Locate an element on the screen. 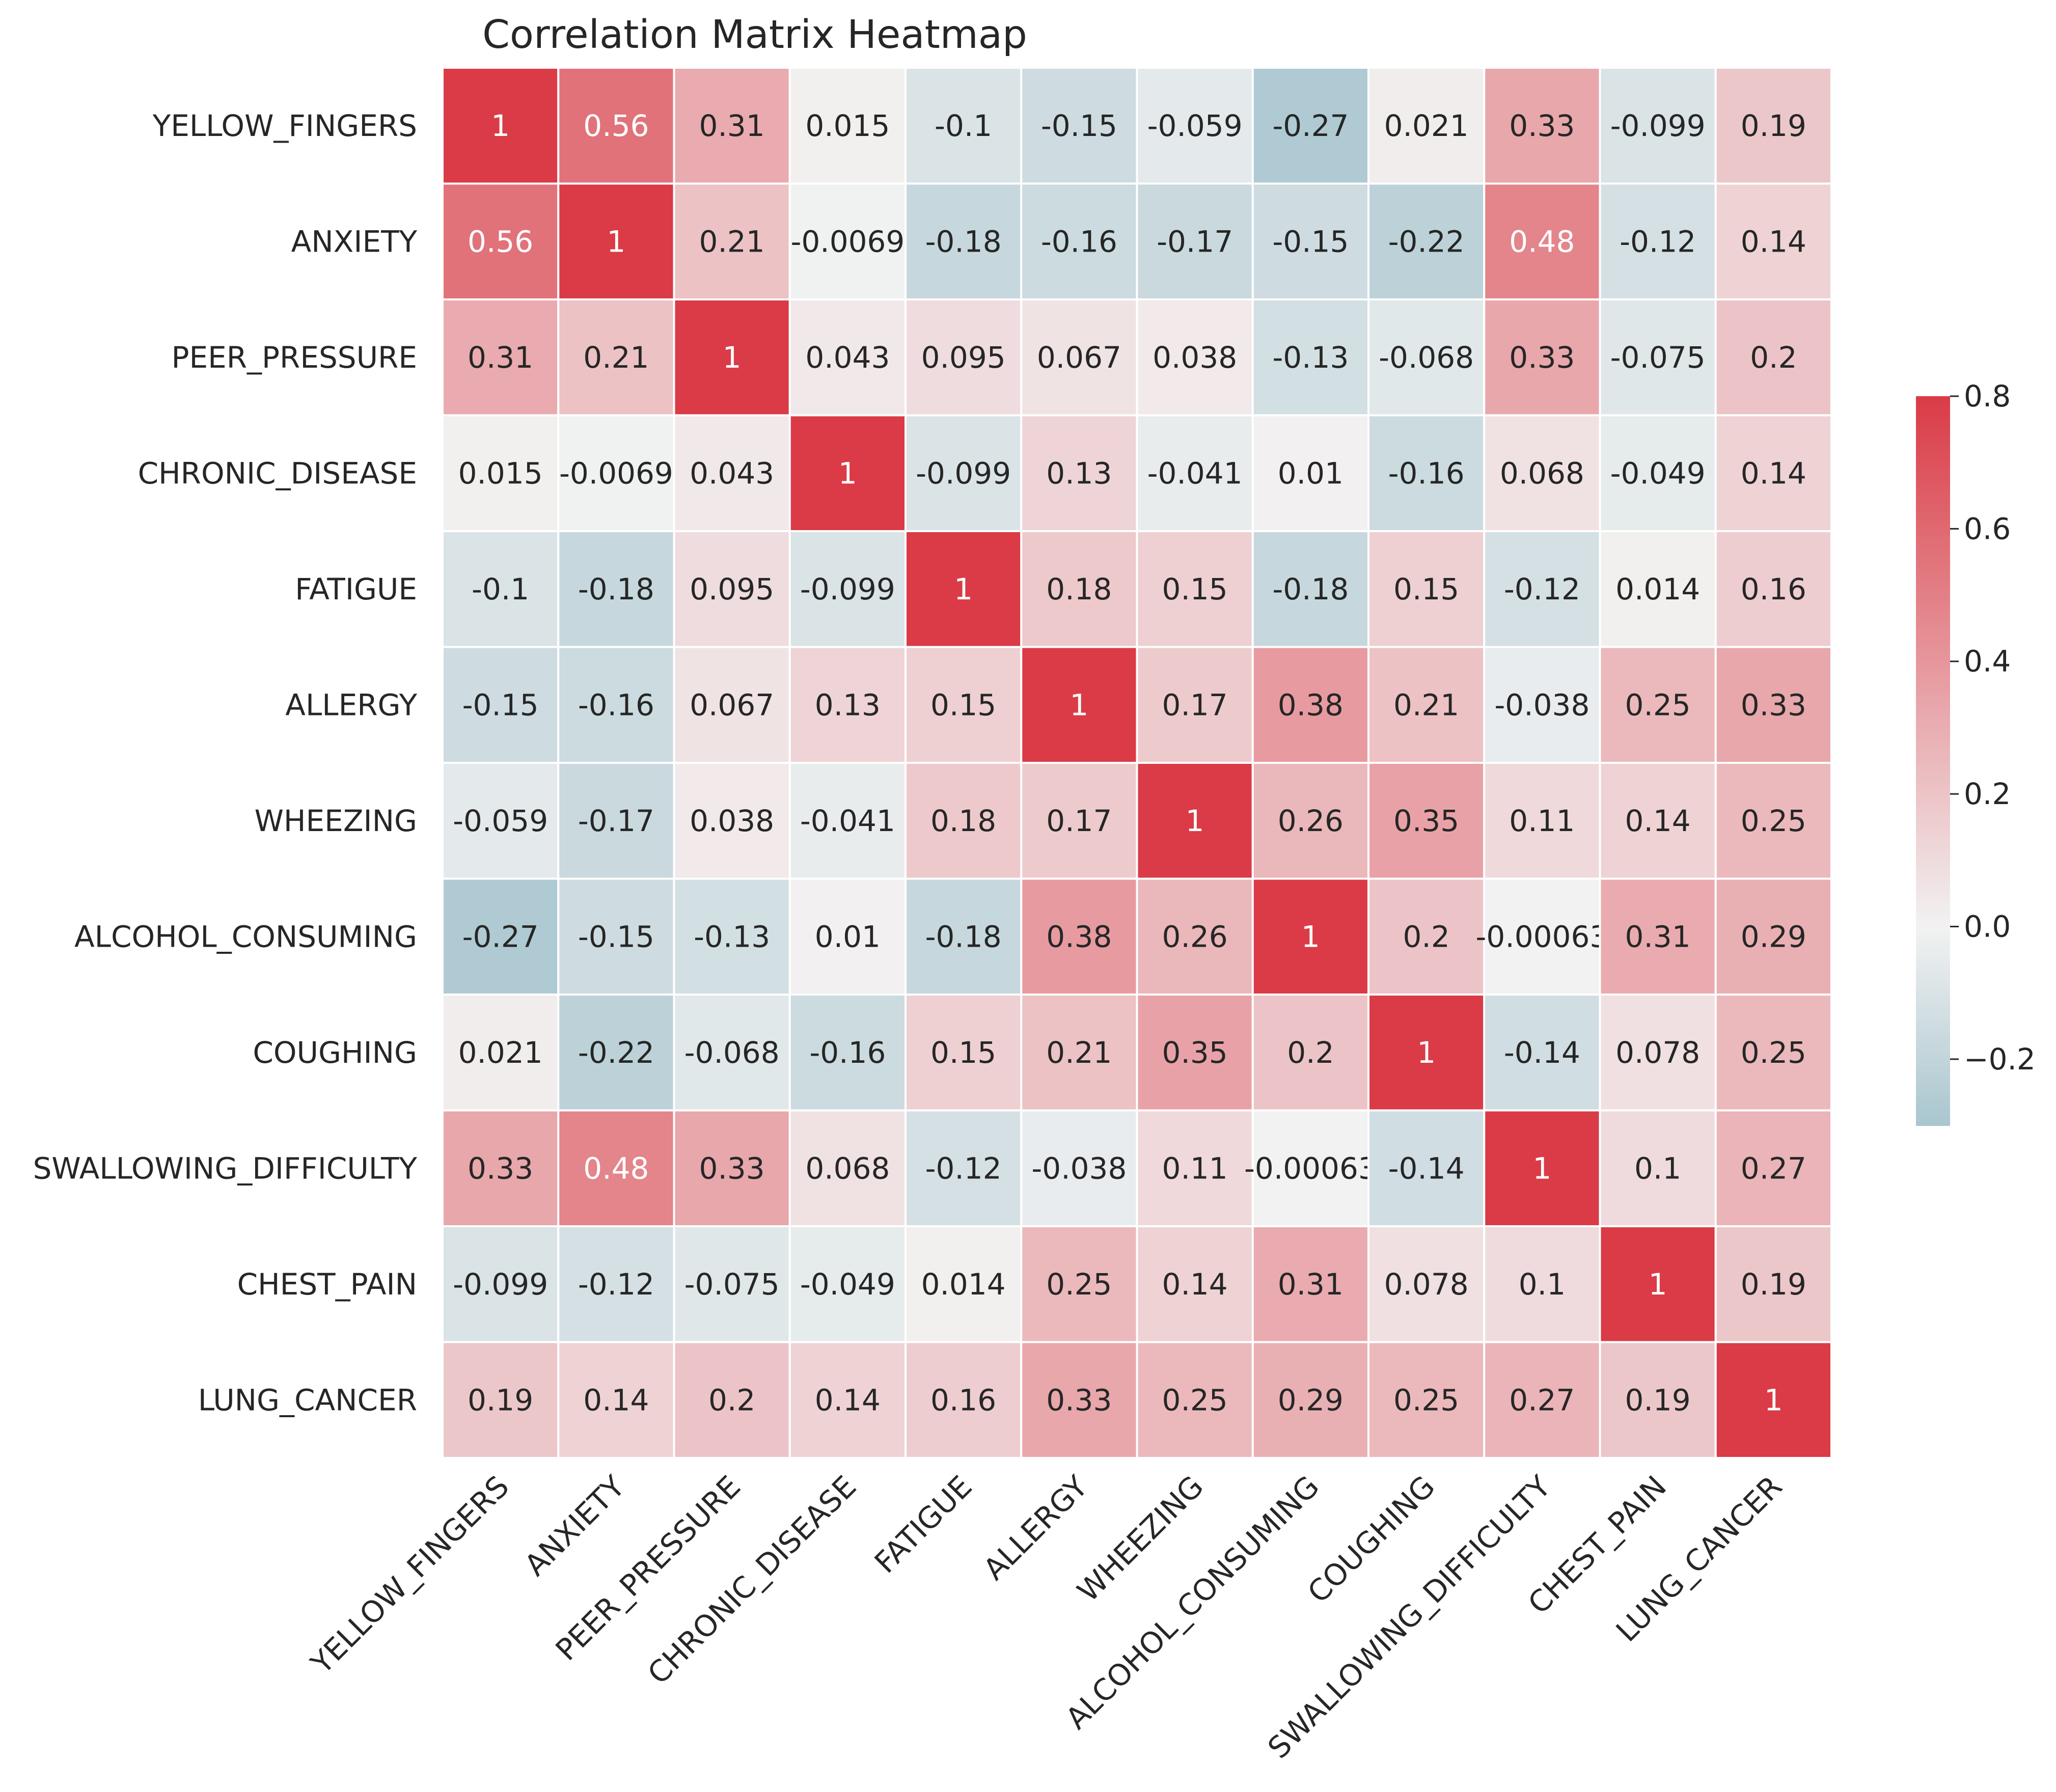 The height and width of the screenshot is (1792, 2056). cell-value-label: 0.33 is located at coordinates (732, 1168).